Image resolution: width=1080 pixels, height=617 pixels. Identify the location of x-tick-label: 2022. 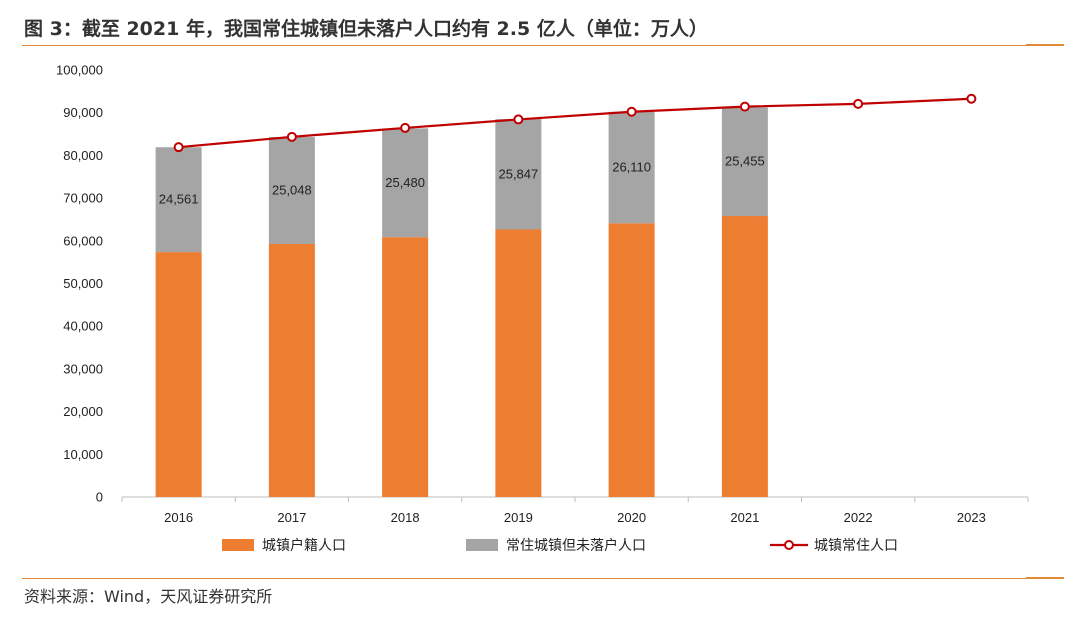
(858, 517).